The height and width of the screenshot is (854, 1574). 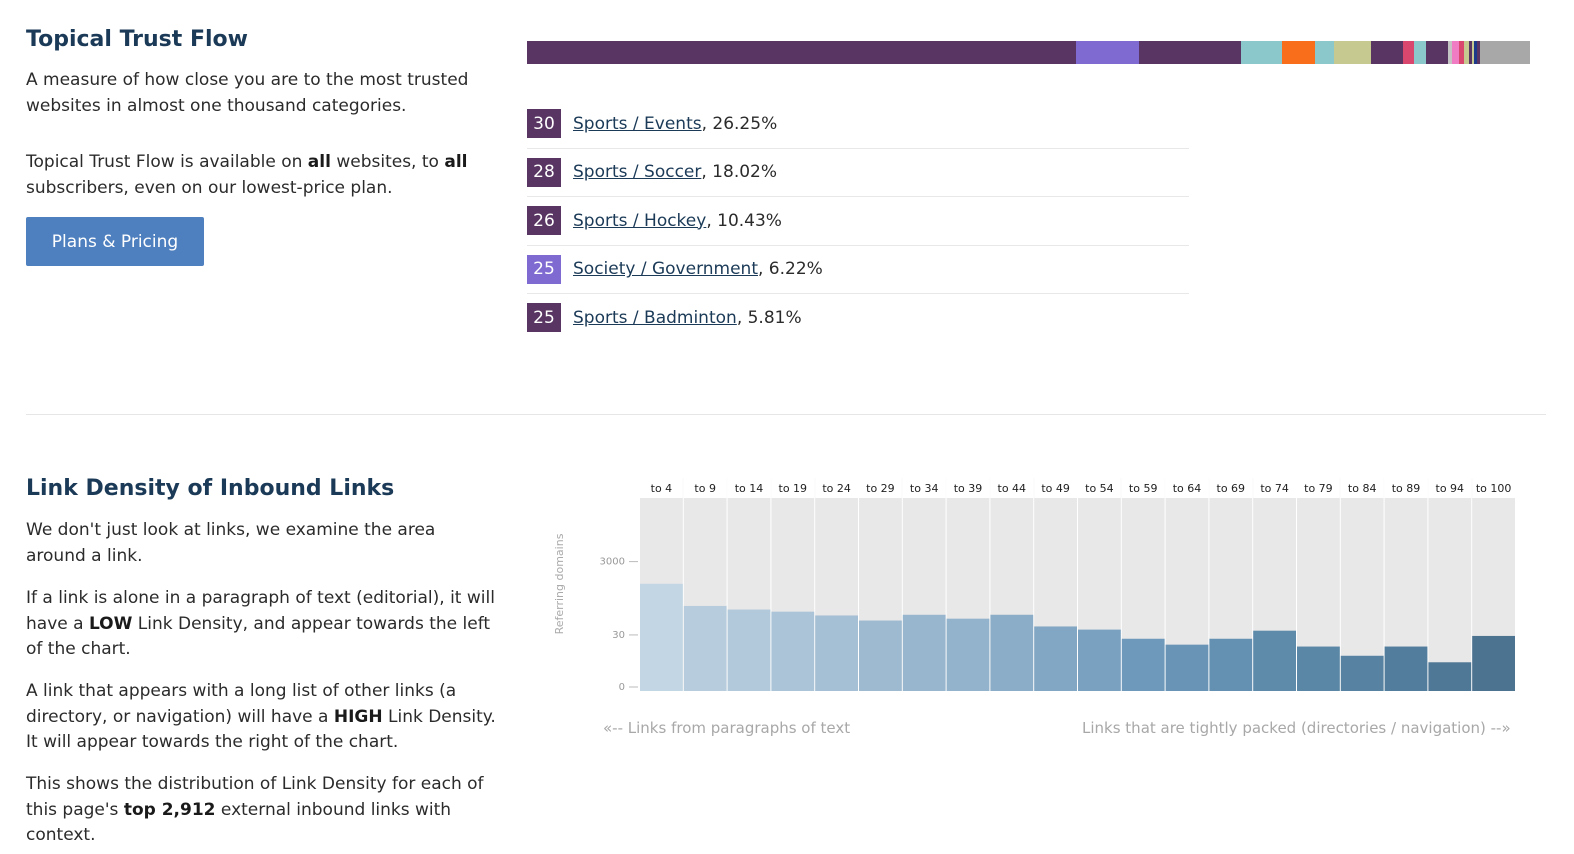 I want to click on topic-percentage: , 6.22%, so click(x=790, y=269).